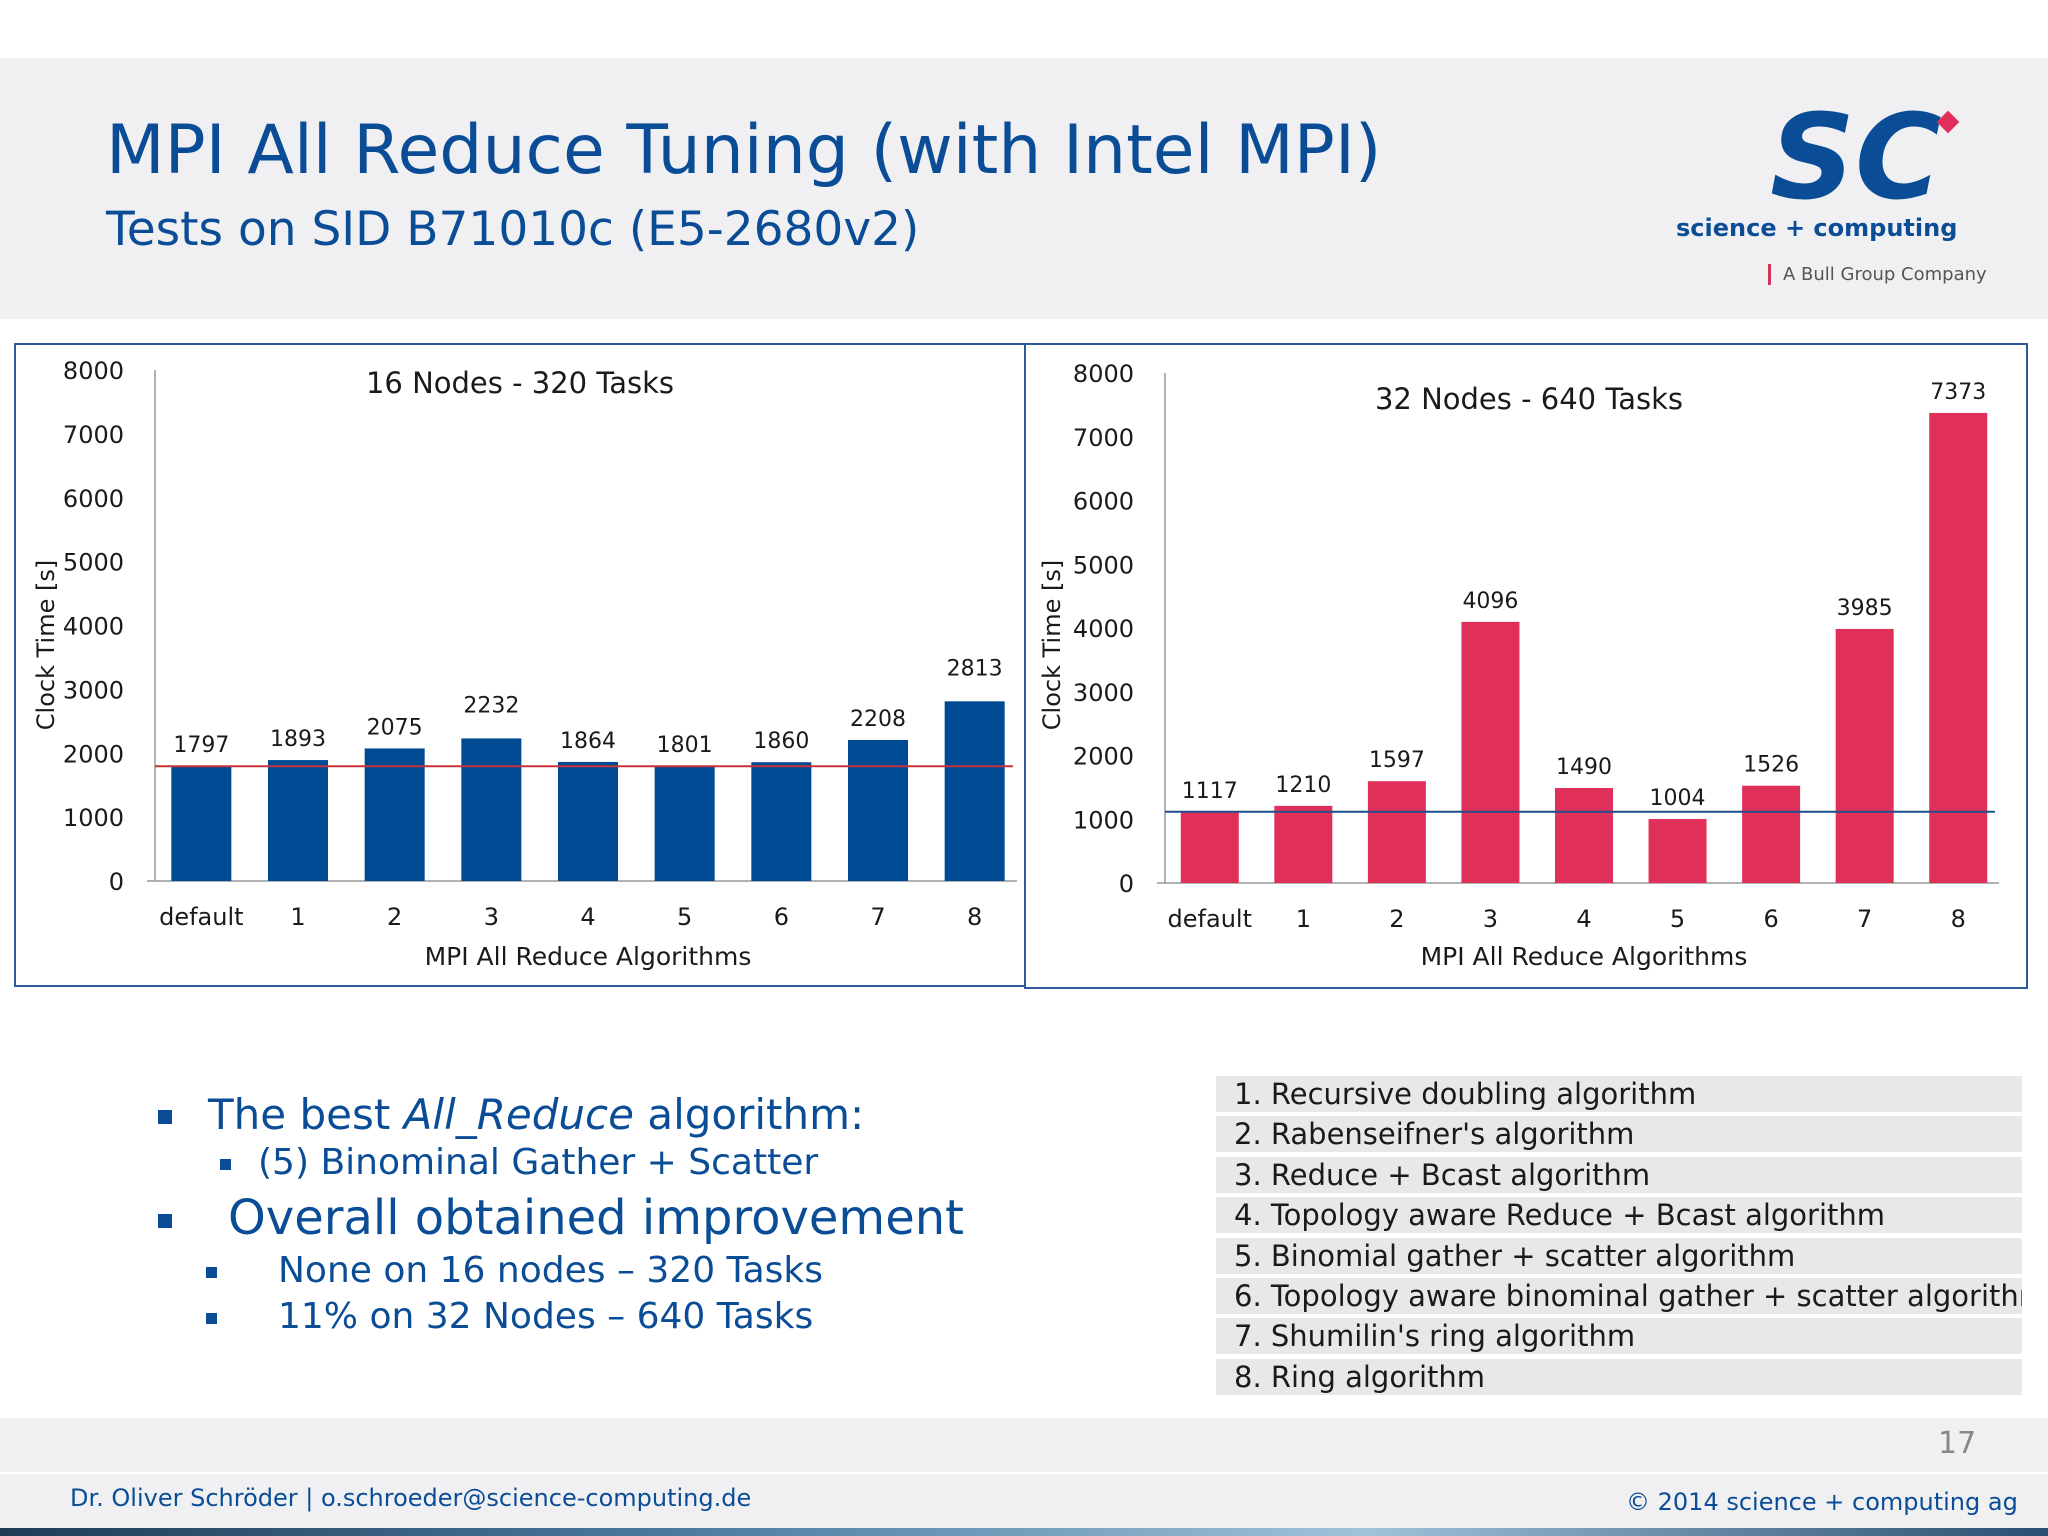 This screenshot has width=2048, height=1536. Describe the element at coordinates (306, 1114) in the screenshot. I see `bullet-prefix: The best` at that location.